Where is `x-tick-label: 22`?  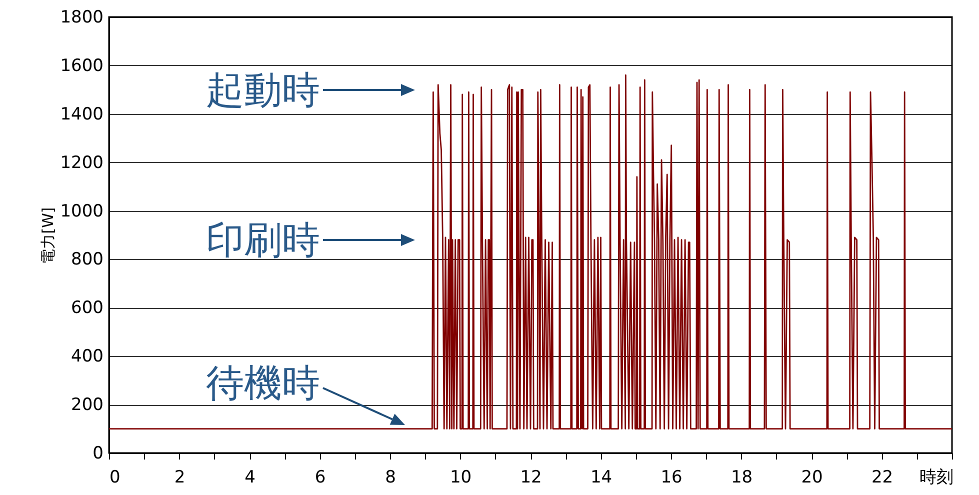 x-tick-label: 22 is located at coordinates (882, 478).